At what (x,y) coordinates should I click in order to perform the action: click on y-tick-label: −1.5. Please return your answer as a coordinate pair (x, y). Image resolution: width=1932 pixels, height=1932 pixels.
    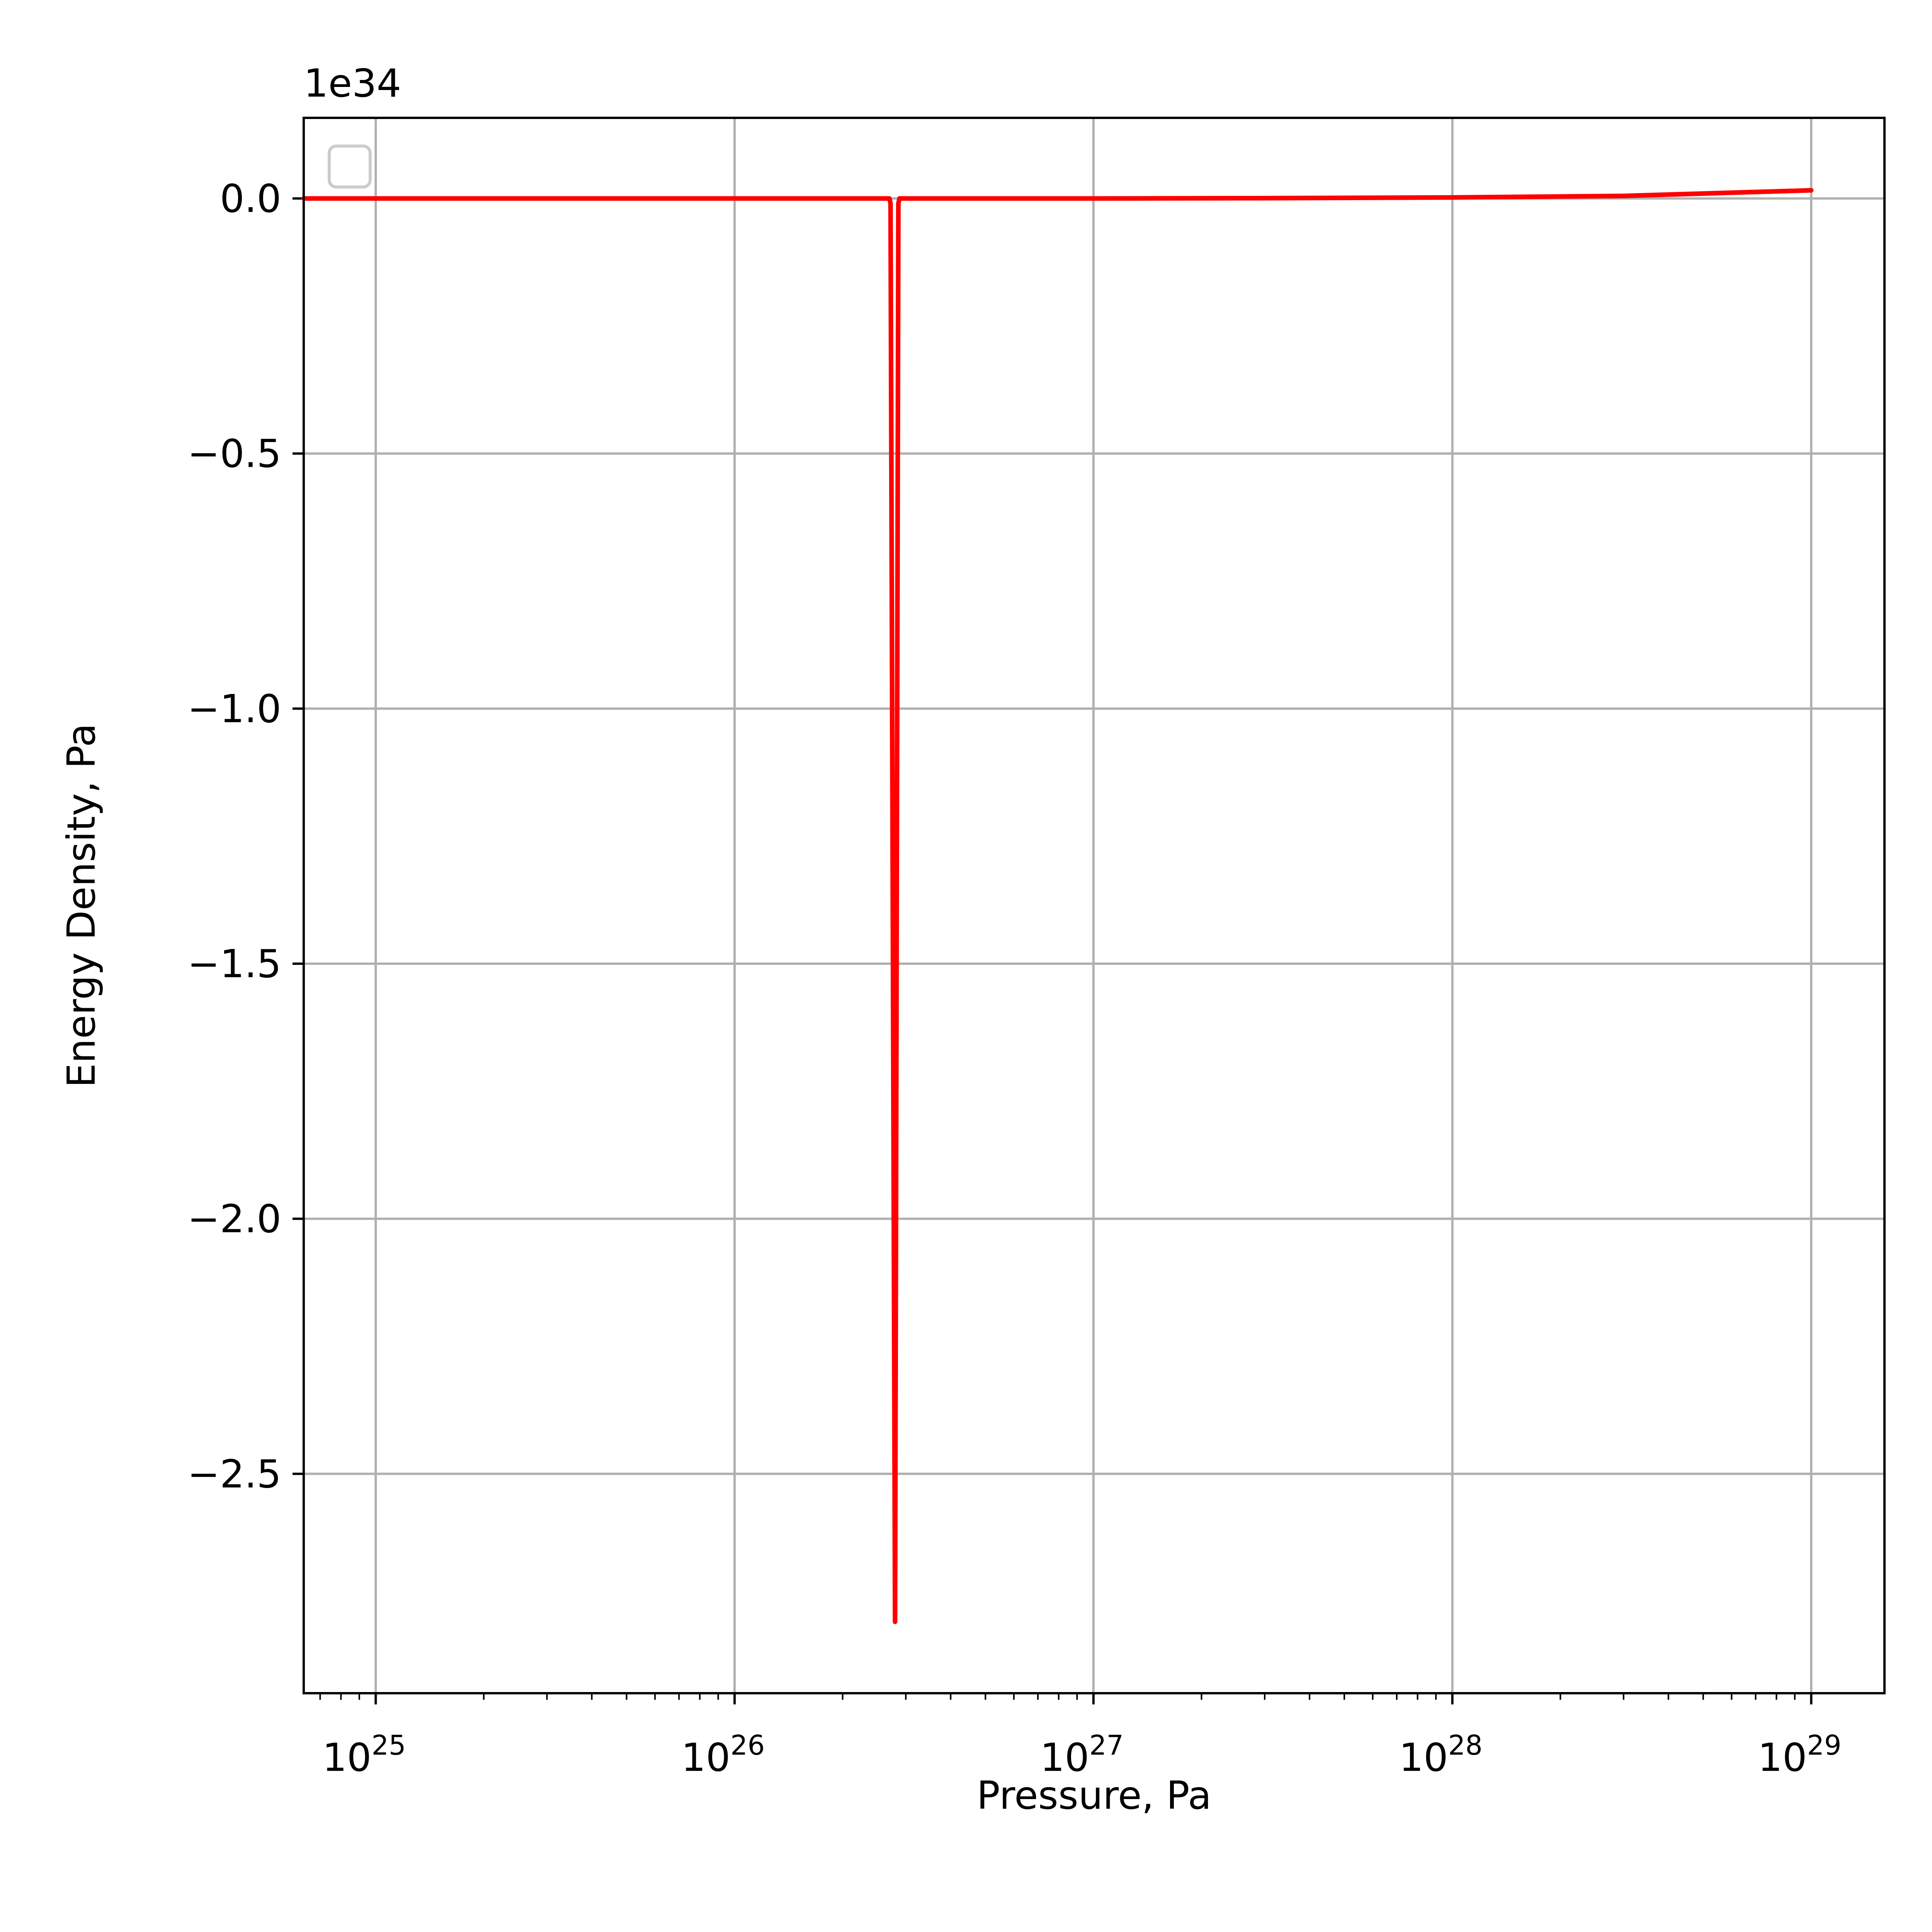
    Looking at the image, I should click on (234, 964).